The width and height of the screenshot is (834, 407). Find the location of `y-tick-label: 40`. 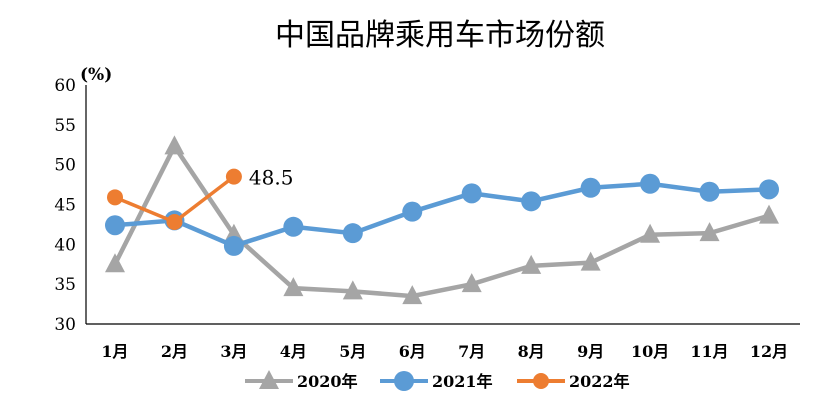

y-tick-label: 40 is located at coordinates (65, 245).